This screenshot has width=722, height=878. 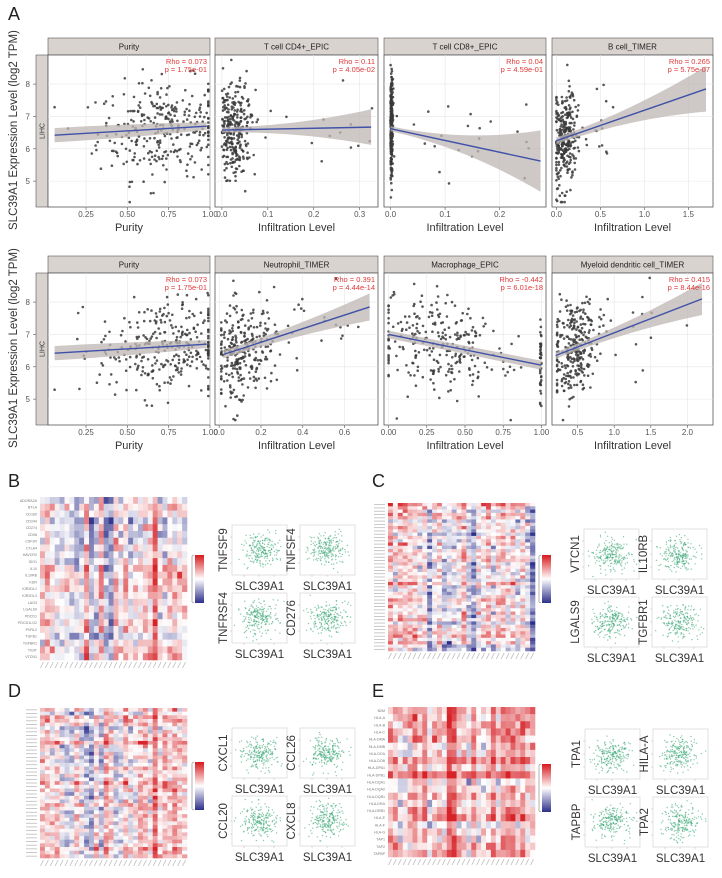 What do you see at coordinates (128, 432) in the screenshot?
I see `x-tick-label: 0.50` at bounding box center [128, 432].